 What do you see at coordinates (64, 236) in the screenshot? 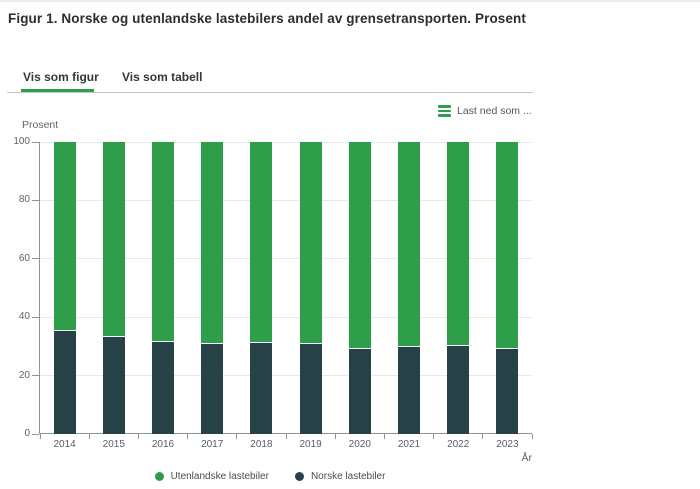
I see `bar-segment-utenlandske-2014` at bounding box center [64, 236].